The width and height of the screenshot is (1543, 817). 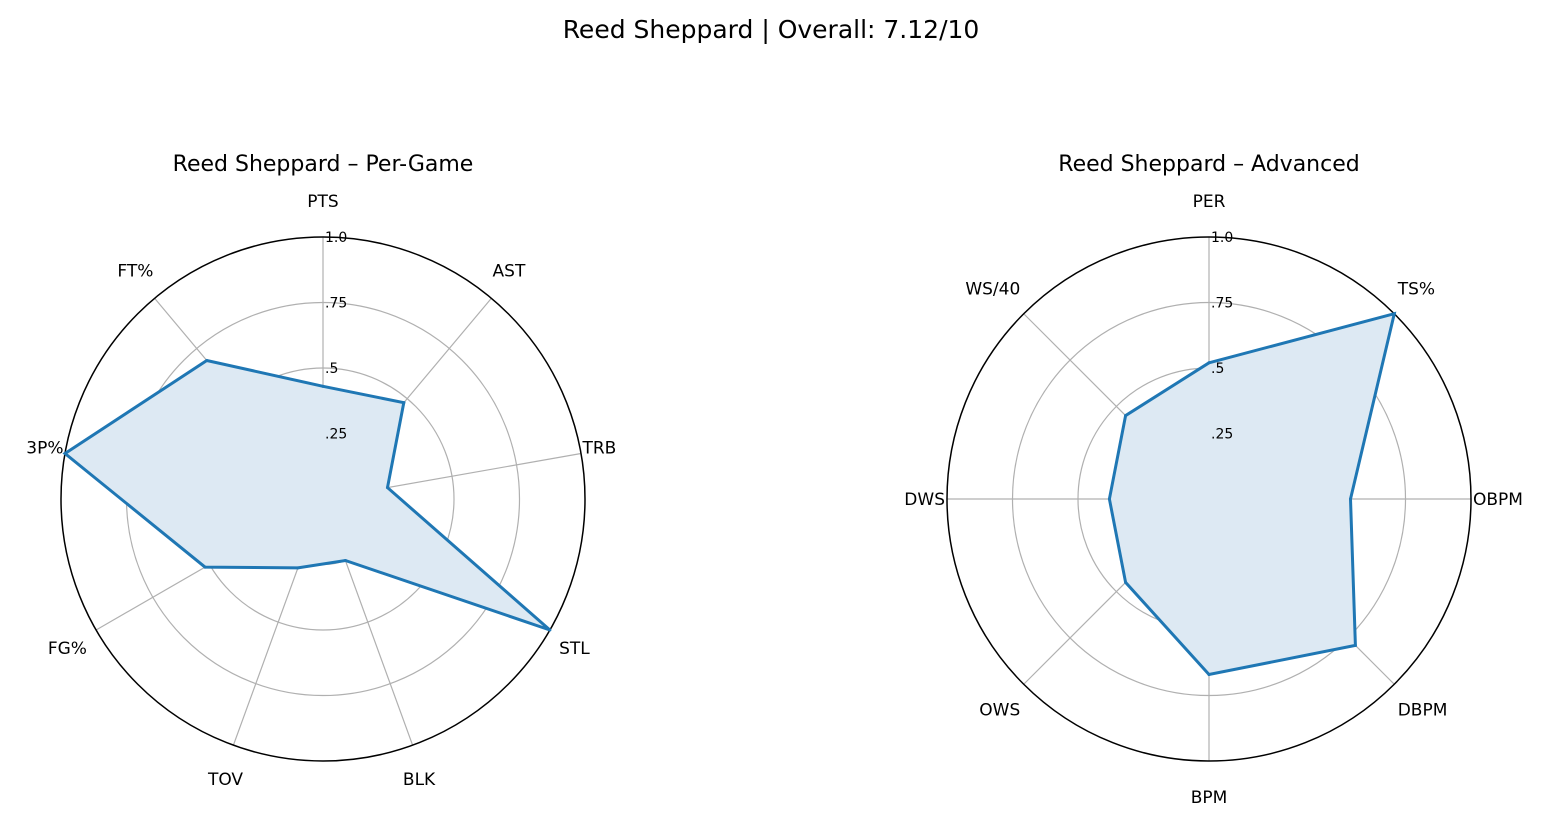 What do you see at coordinates (1394, 314) in the screenshot?
I see `data-point-ts-pct` at bounding box center [1394, 314].